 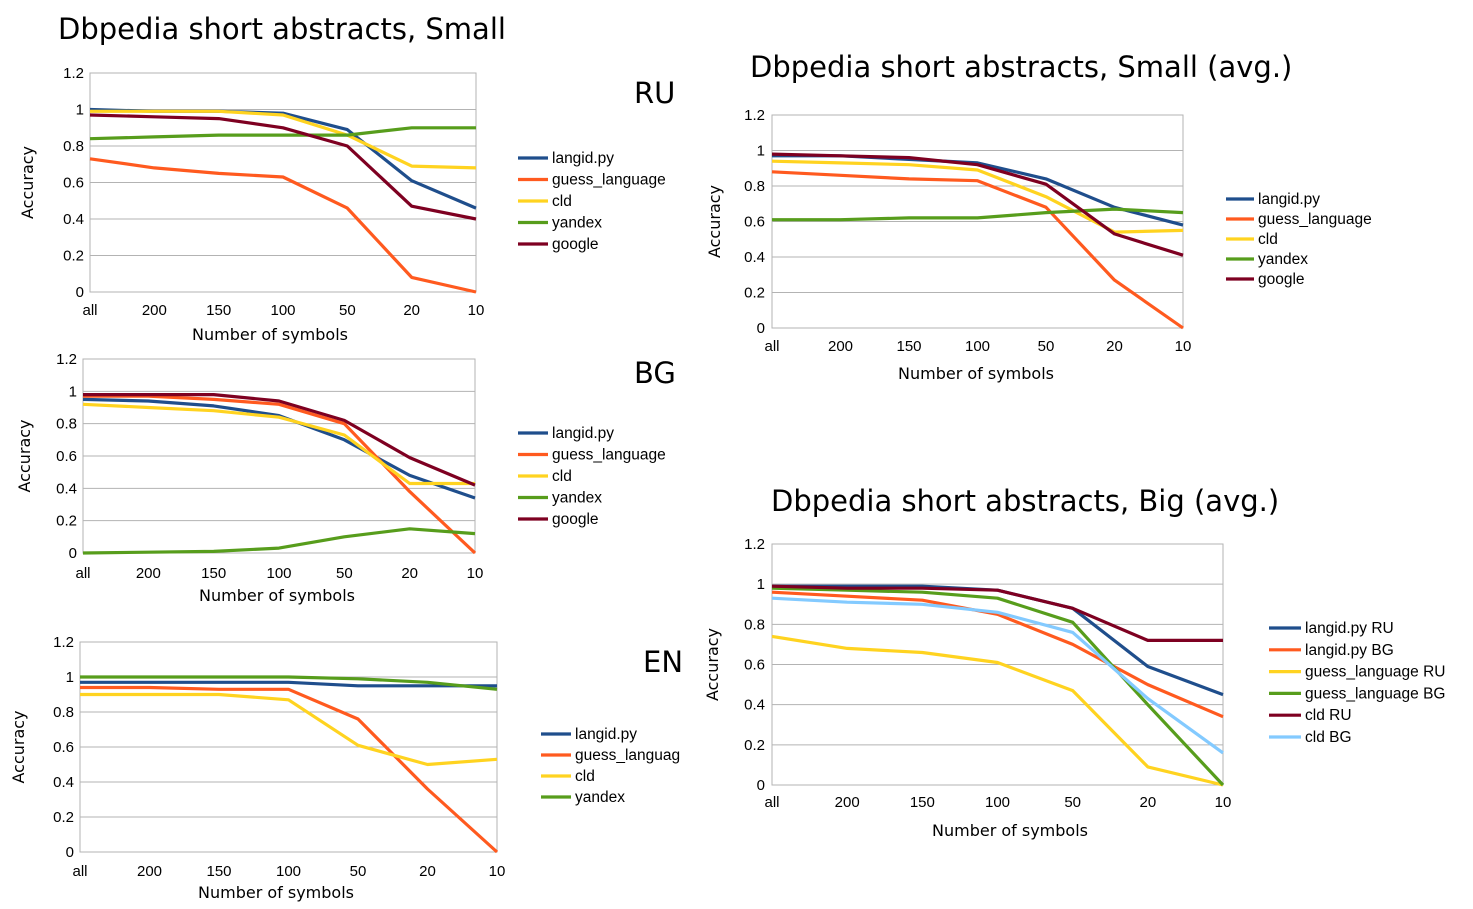 I want to click on chart-title: Dbpedia short abstracts, Big (avg.), so click(x=1025, y=501).